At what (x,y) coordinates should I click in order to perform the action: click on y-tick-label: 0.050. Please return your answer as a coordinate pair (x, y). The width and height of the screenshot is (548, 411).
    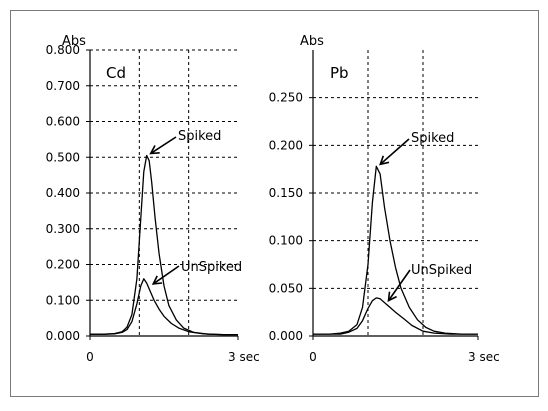
    Looking at the image, I should click on (286, 288).